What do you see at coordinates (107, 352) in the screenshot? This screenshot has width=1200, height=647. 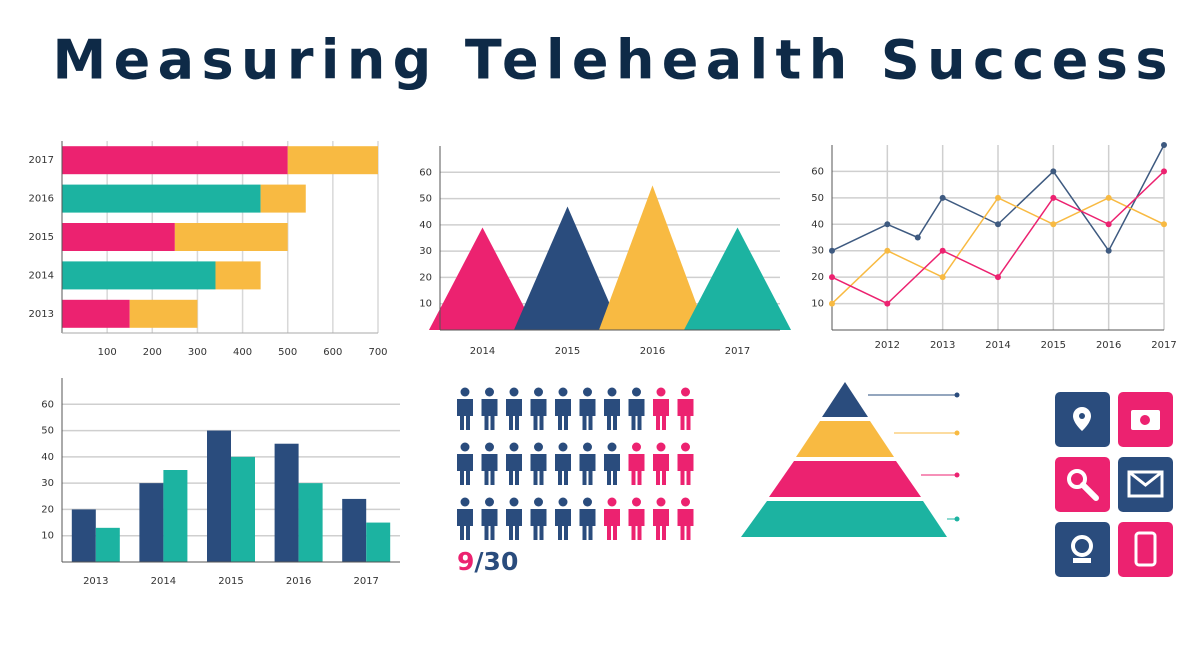 I see `x-tick-label: 100` at bounding box center [107, 352].